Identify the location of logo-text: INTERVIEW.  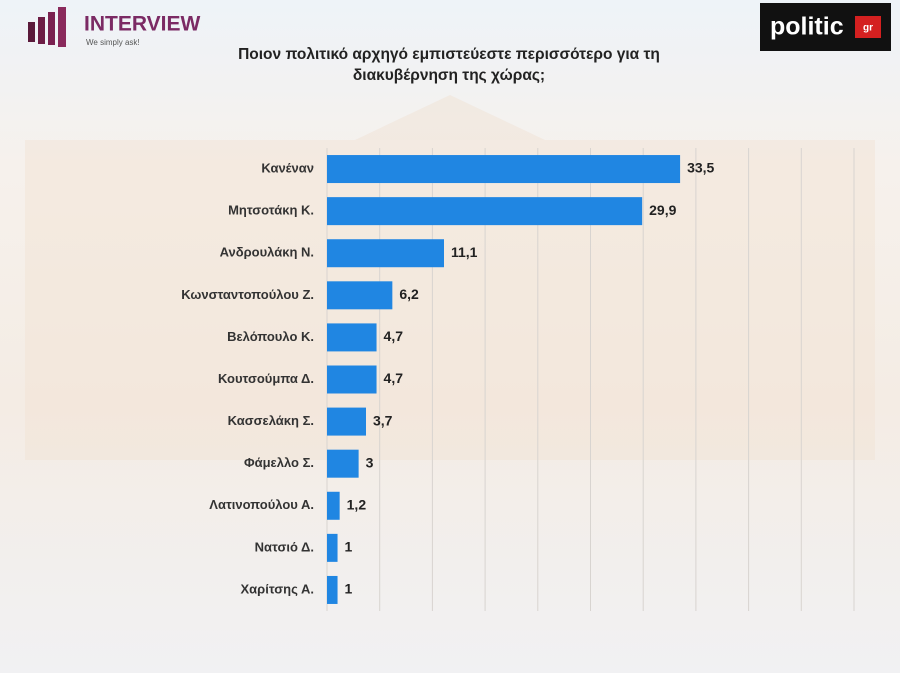
(142, 24).